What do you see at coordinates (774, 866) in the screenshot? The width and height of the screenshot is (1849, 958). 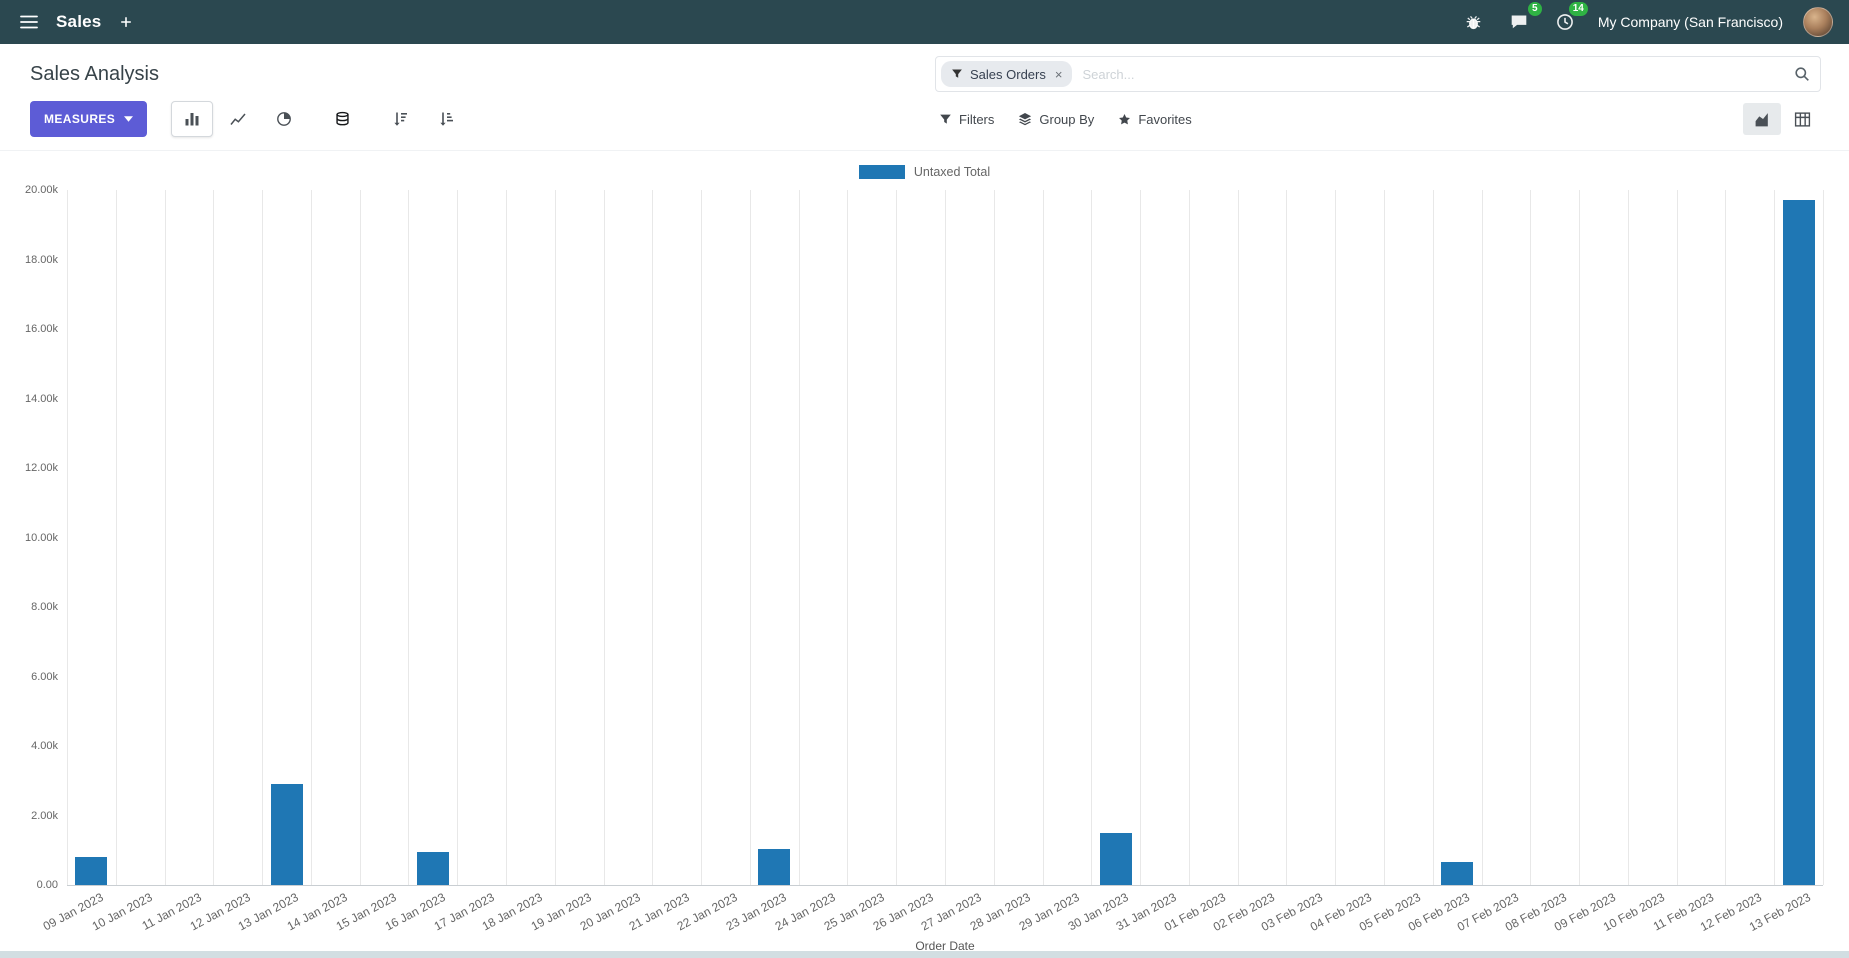 I see `bar-23 Jan 2023` at bounding box center [774, 866].